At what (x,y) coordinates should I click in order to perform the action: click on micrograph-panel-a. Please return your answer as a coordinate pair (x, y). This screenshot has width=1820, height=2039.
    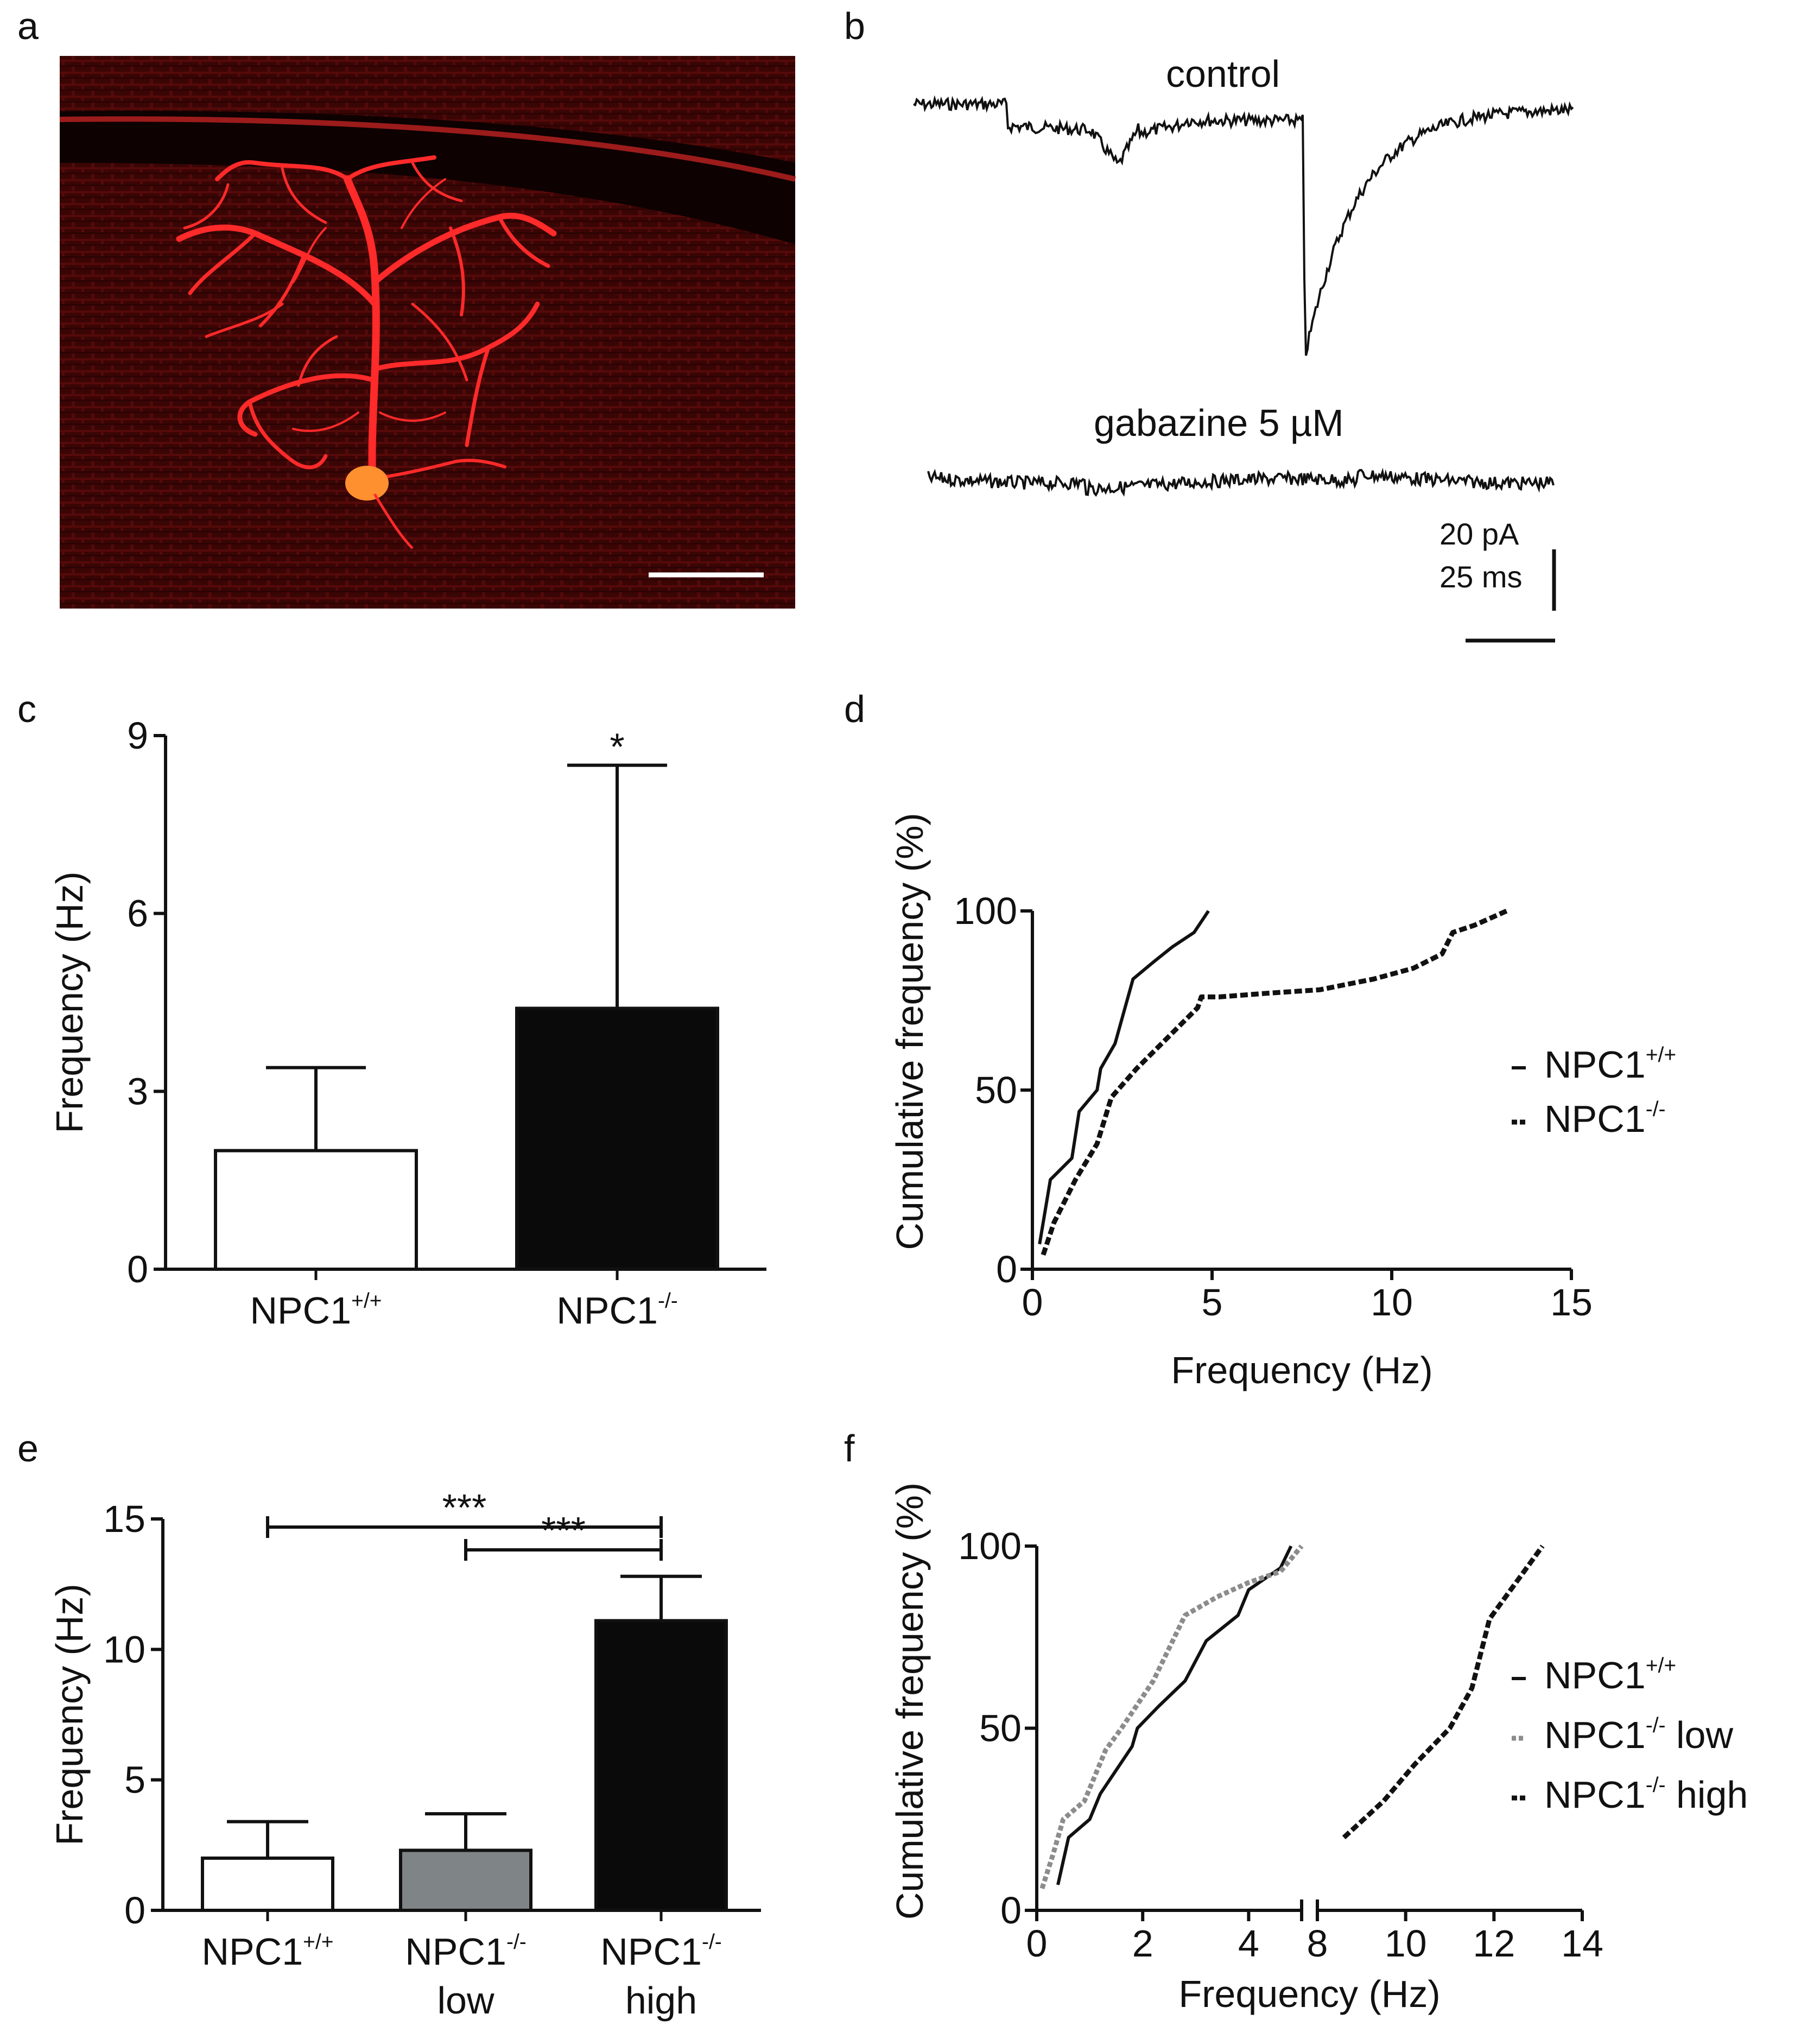
    Looking at the image, I should click on (427, 332).